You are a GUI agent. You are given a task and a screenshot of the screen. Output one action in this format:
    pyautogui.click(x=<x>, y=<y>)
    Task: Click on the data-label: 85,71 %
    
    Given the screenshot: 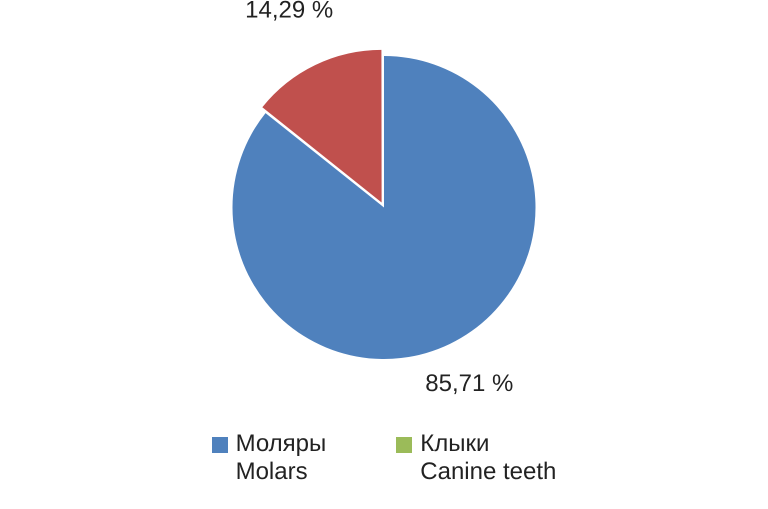 What is the action you would take?
    pyautogui.click(x=469, y=384)
    